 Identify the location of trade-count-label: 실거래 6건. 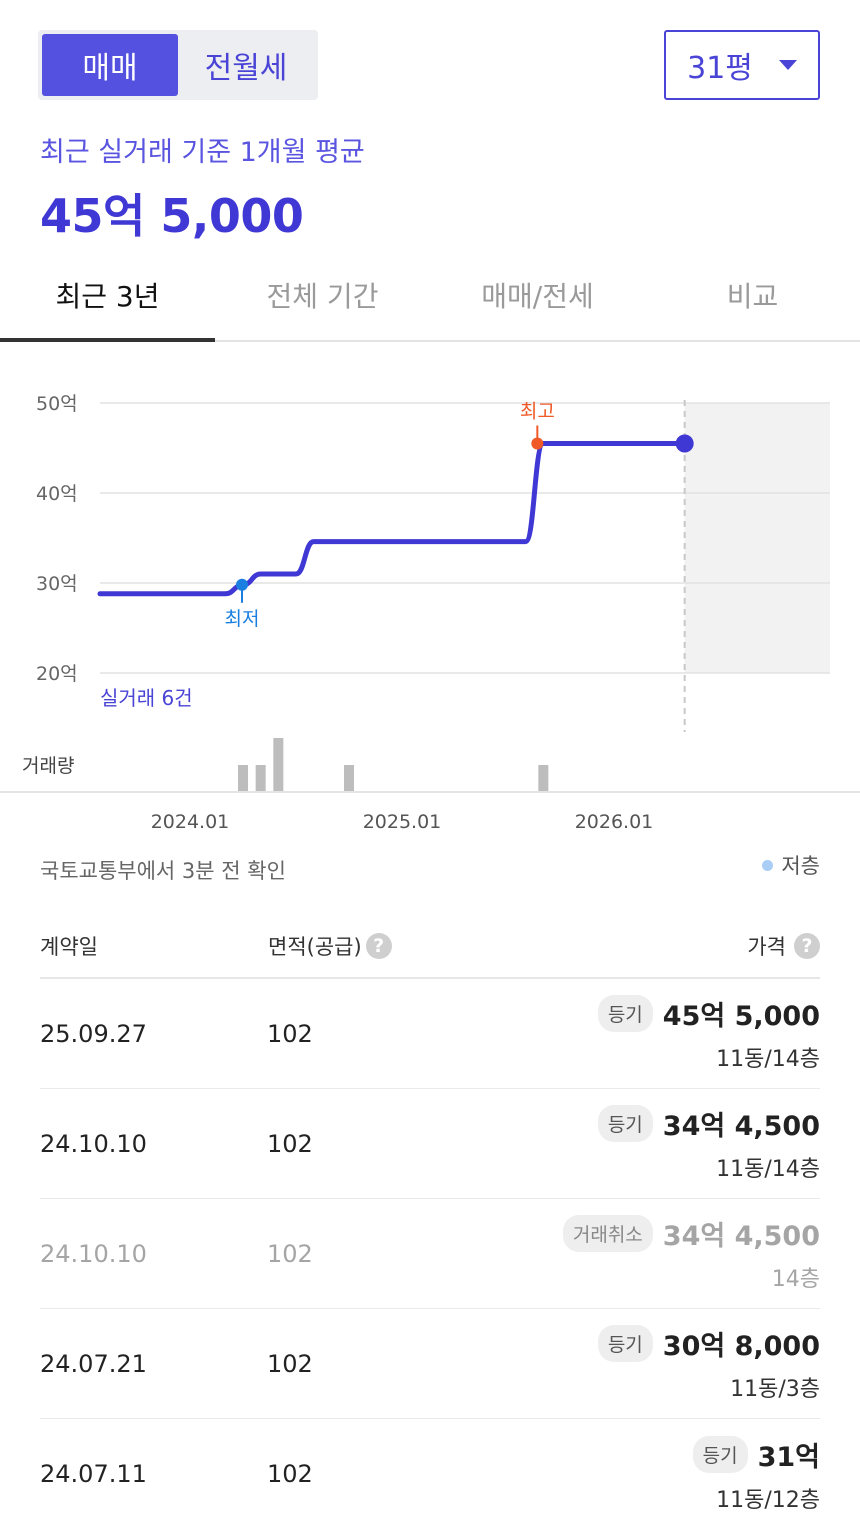
(146, 698).